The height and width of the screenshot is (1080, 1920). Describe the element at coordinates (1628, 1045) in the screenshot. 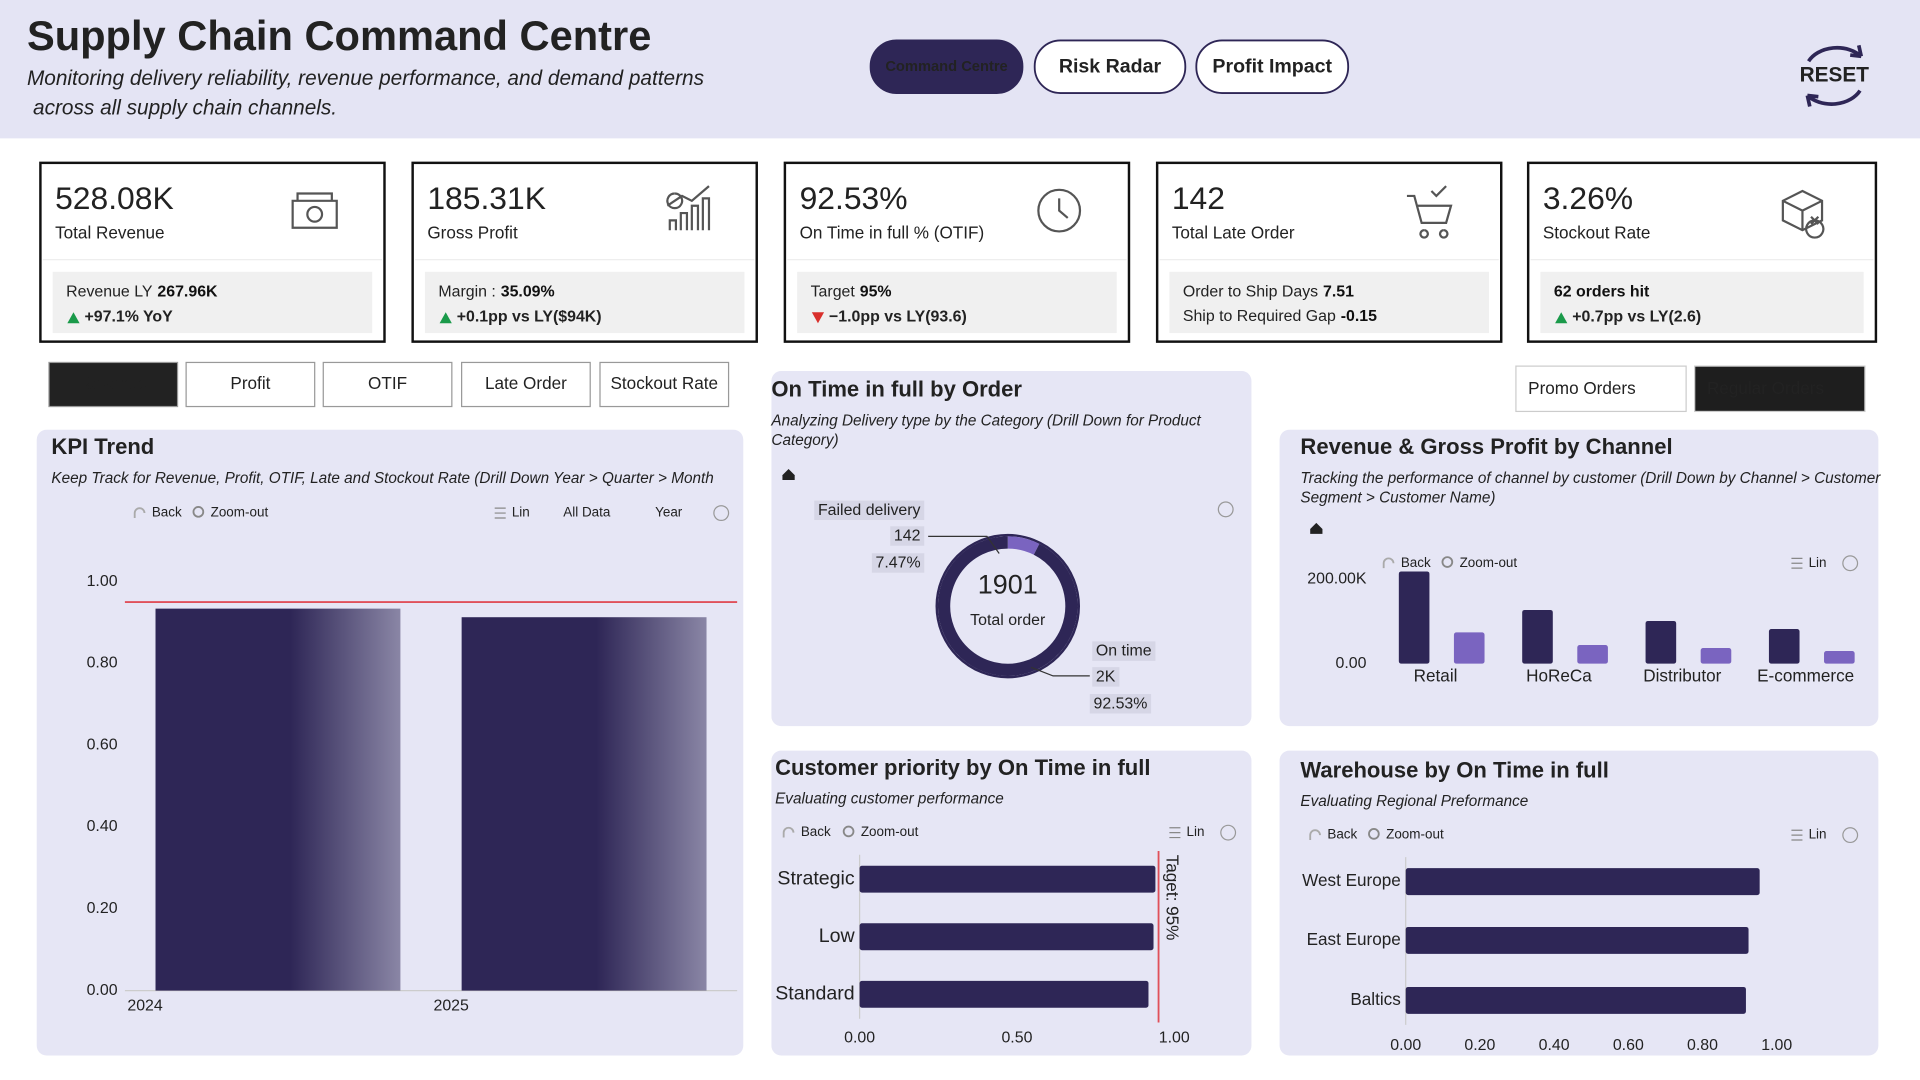

I see `x-tick-label: 0.60` at that location.